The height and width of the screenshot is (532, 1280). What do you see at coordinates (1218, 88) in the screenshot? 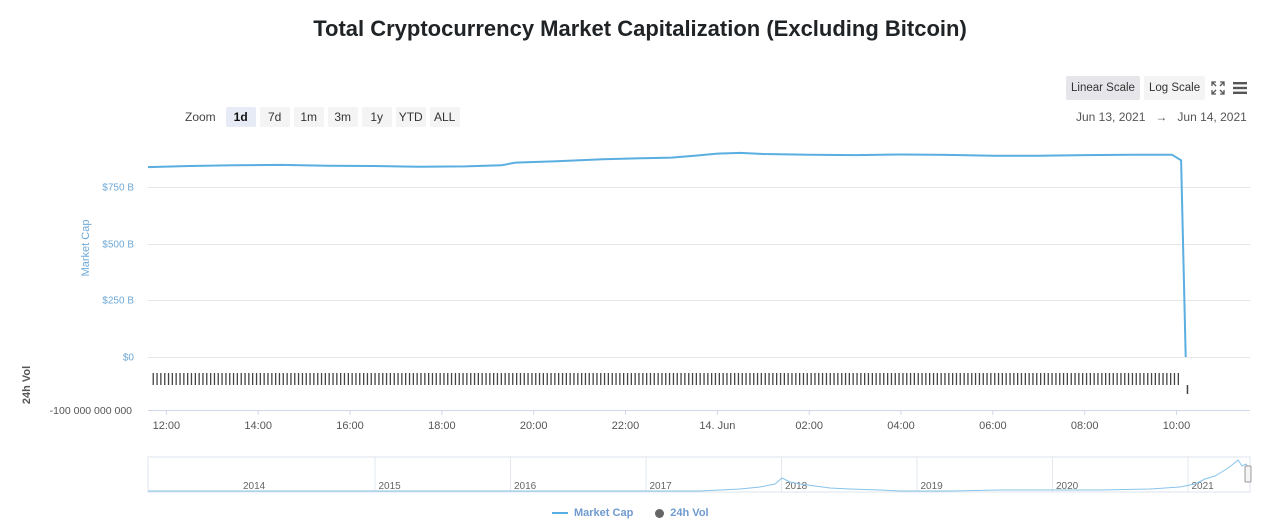
I see `fullscreen-icon` at bounding box center [1218, 88].